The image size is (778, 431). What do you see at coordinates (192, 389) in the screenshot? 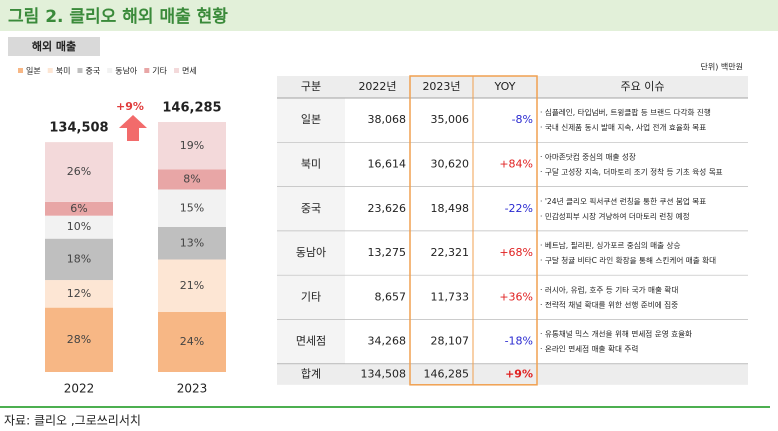
I see `x-tick-label: 2023` at bounding box center [192, 389].